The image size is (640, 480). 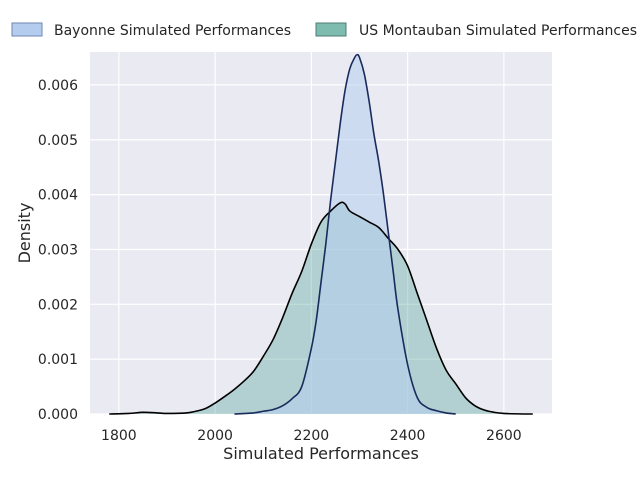 What do you see at coordinates (58, 86) in the screenshot?
I see `y-tick-label: 0.006` at bounding box center [58, 86].